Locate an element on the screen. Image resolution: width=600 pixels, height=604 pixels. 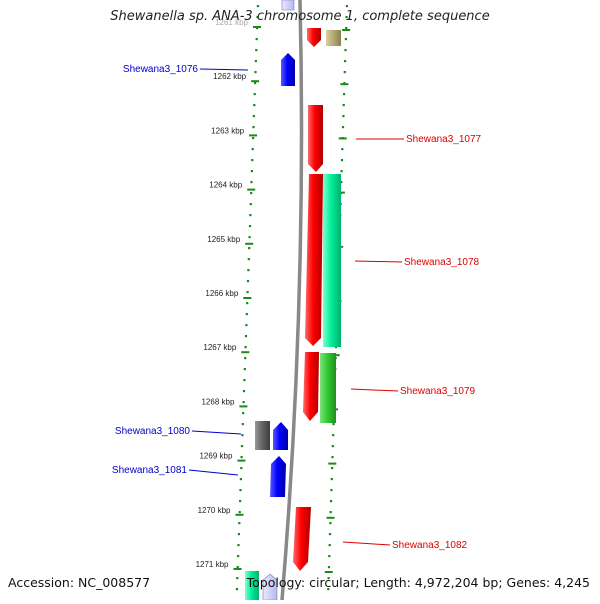
ruler-tick-label: 1267 kbp is located at coordinates (219, 347).